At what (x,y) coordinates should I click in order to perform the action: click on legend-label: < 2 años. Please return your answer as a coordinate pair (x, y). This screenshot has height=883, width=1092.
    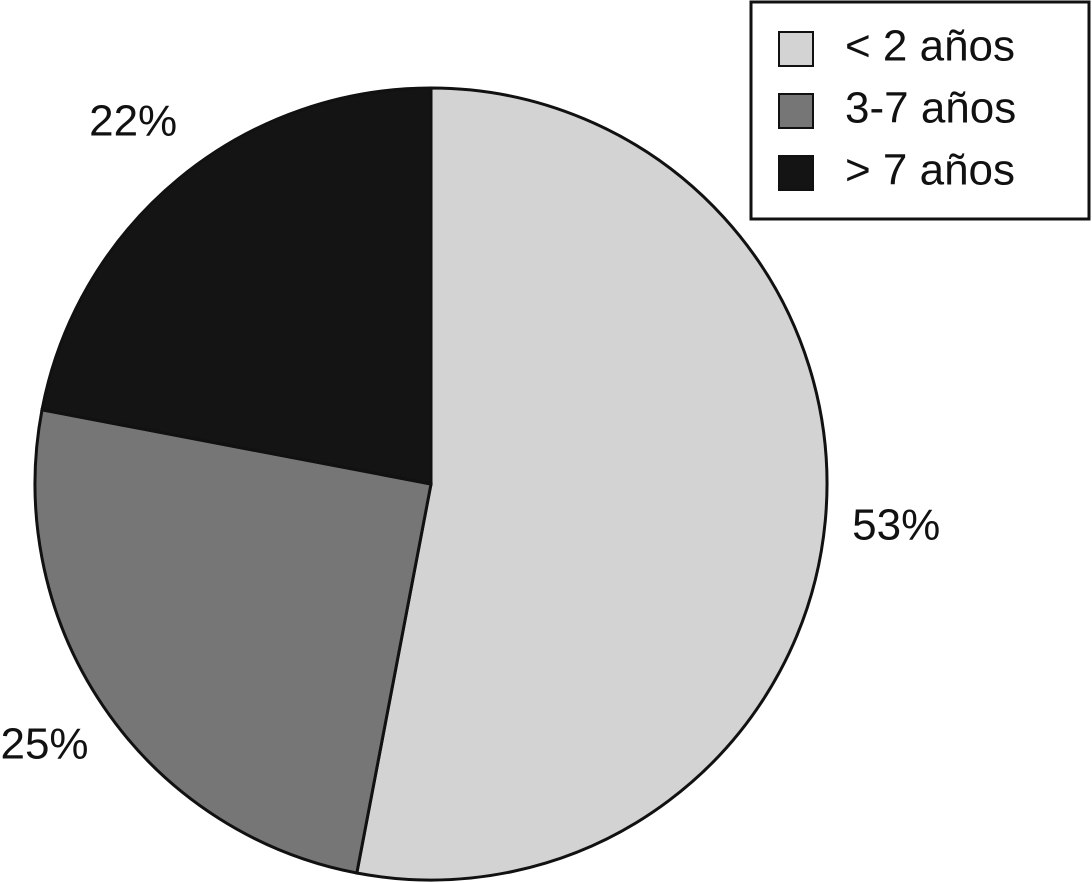
    Looking at the image, I should click on (930, 46).